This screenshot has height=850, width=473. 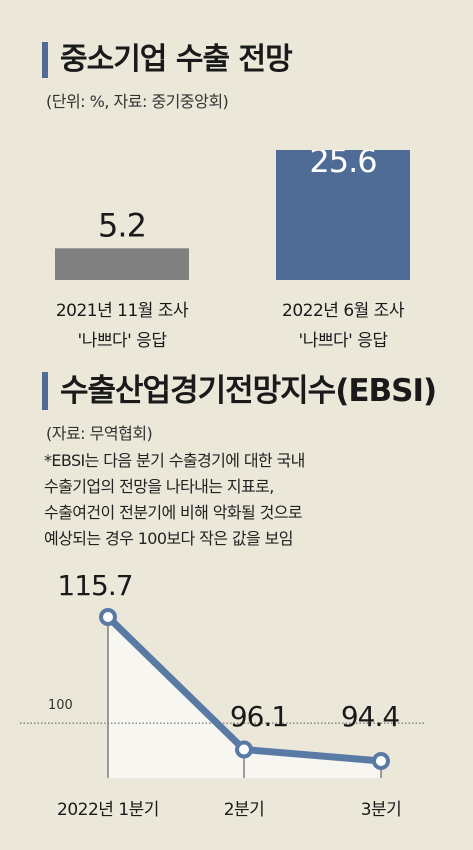 What do you see at coordinates (173, 512) in the screenshot?
I see `note-line: 수출여건이 전분기에 비해 악화될 것으로` at bounding box center [173, 512].